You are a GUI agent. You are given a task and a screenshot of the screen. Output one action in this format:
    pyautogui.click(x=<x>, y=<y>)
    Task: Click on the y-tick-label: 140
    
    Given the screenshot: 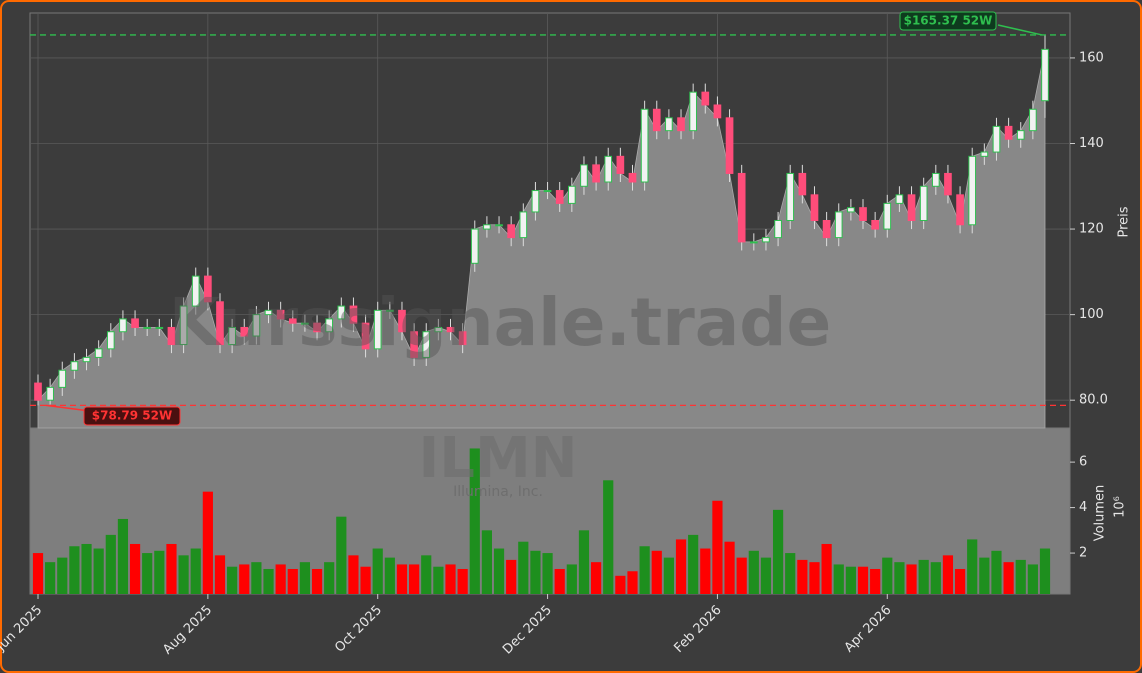 What is the action you would take?
    pyautogui.click(x=1091, y=143)
    